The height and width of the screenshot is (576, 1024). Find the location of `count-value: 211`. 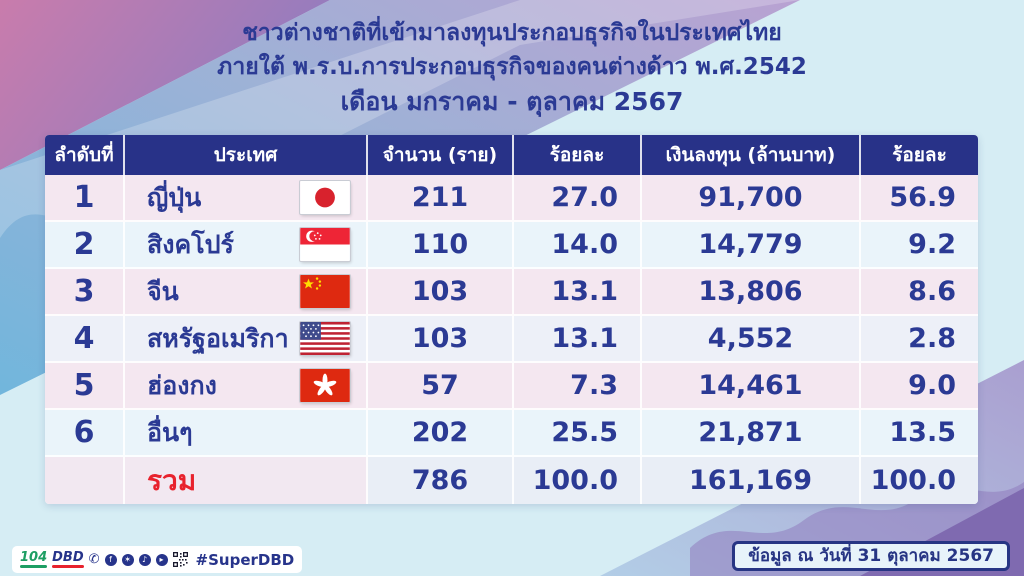

count-value: 211 is located at coordinates (441, 198).